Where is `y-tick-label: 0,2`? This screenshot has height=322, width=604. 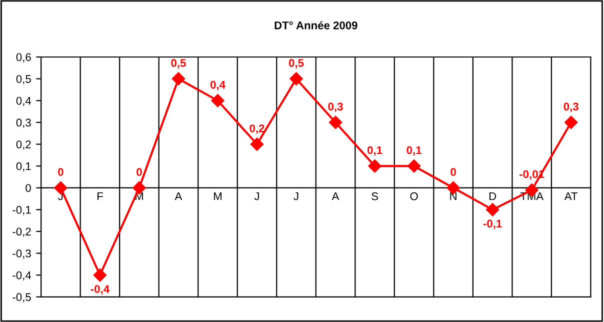
y-tick-label: 0,2 is located at coordinates (23, 145).